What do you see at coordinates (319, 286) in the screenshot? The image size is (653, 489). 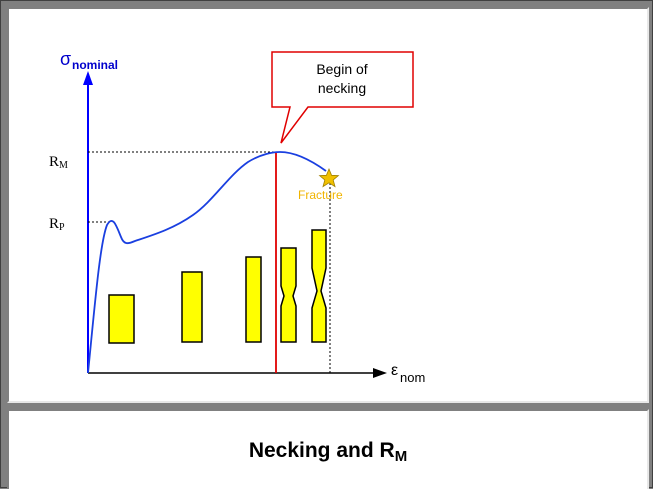 I see `specimen-5-fracture` at bounding box center [319, 286].